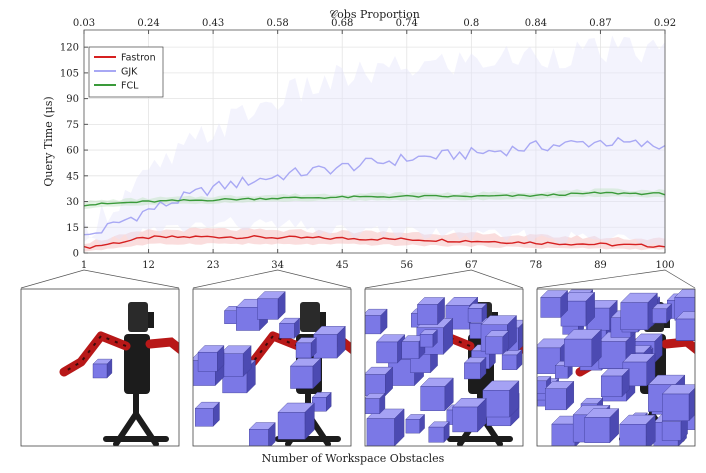 This screenshot has height=473, width=706. I want to click on y-tick-label: 120, so click(69, 48).